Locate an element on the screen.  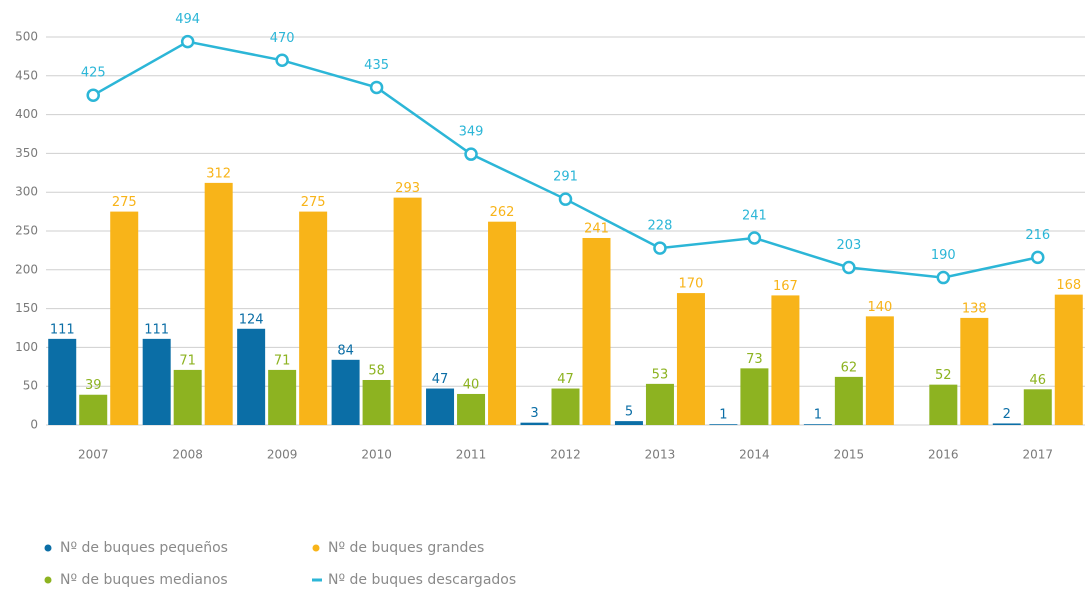
x-tick-label: 2015 is located at coordinates (849, 455).